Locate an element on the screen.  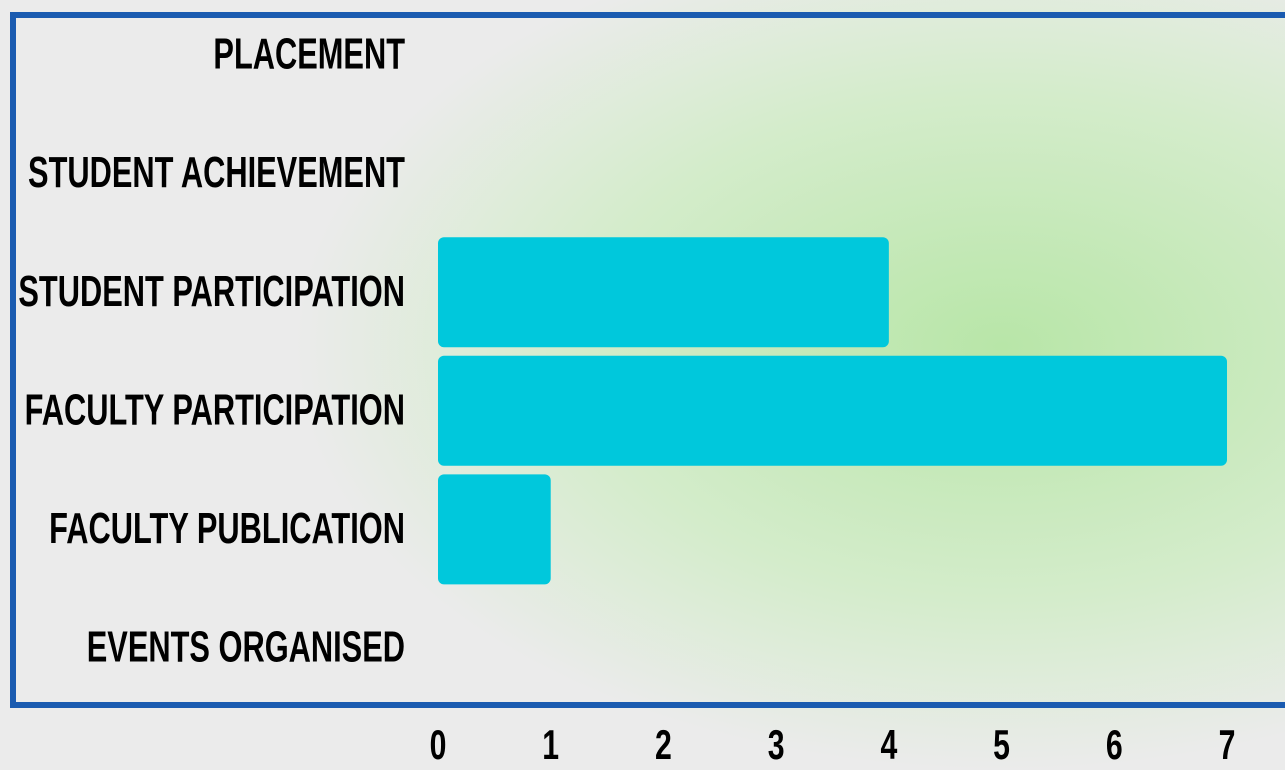
x-tick: 6 is located at coordinates (1114, 744).